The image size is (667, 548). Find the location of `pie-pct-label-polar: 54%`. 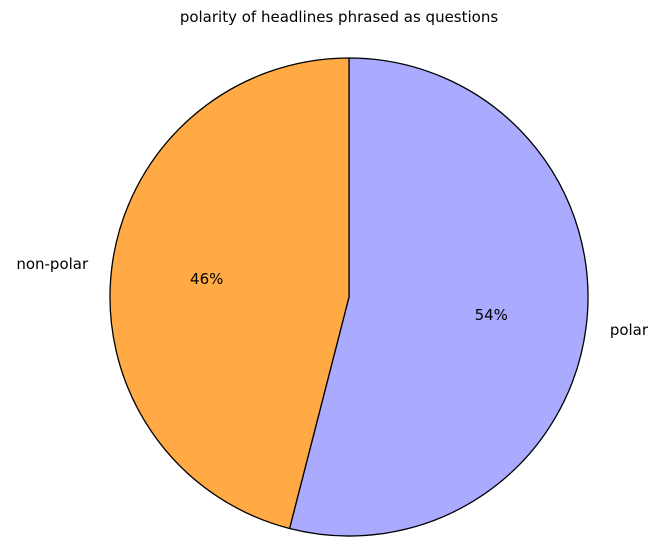

pie-pct-label-polar: 54% is located at coordinates (491, 315).